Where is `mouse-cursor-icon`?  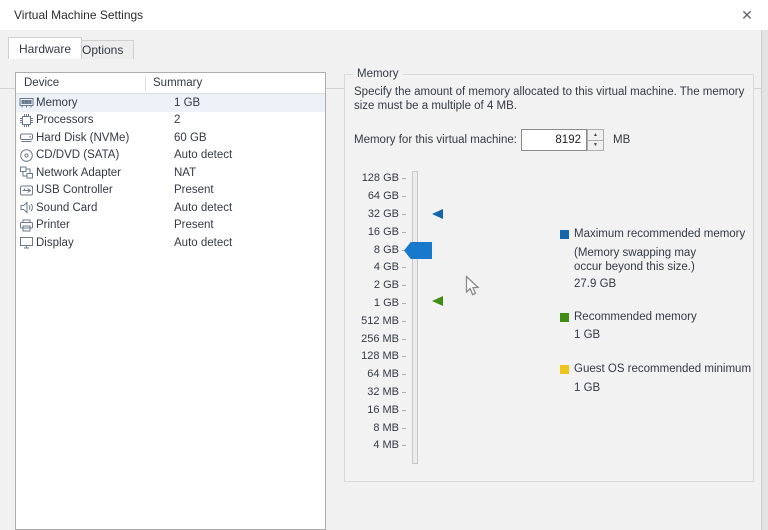
mouse-cursor-icon is located at coordinates (473, 288).